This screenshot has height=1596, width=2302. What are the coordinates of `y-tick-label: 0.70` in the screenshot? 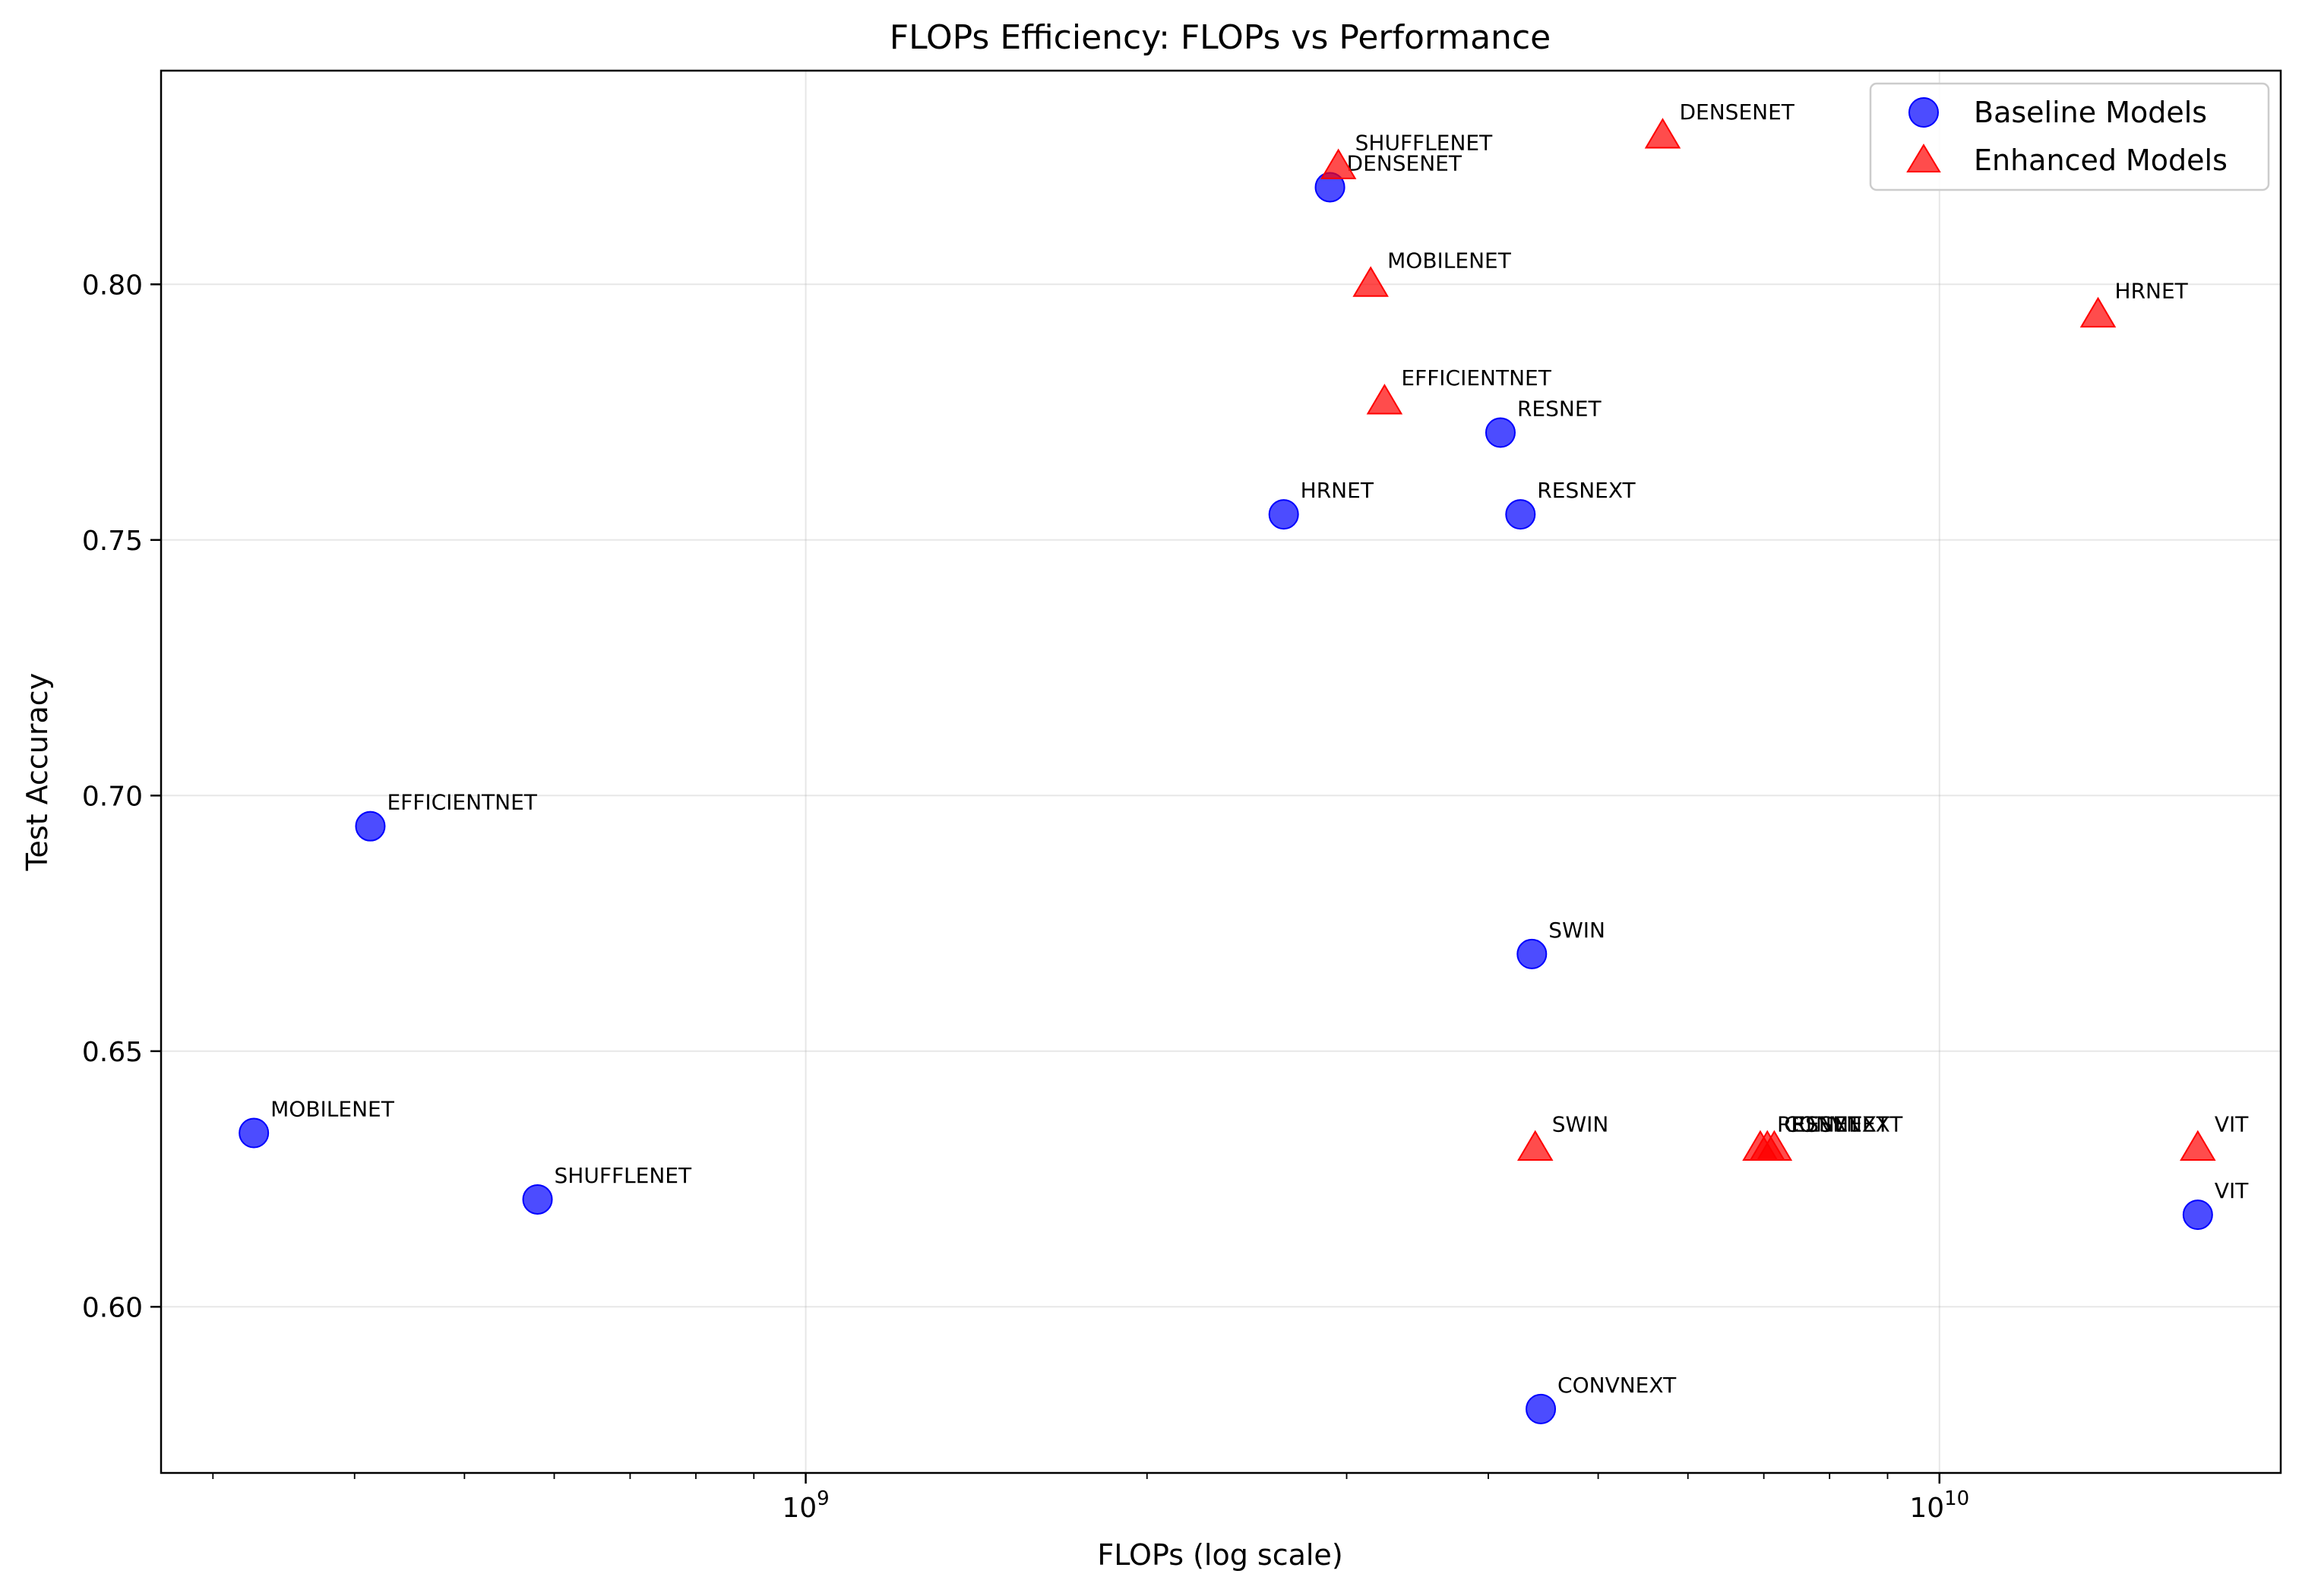 It's located at (113, 797).